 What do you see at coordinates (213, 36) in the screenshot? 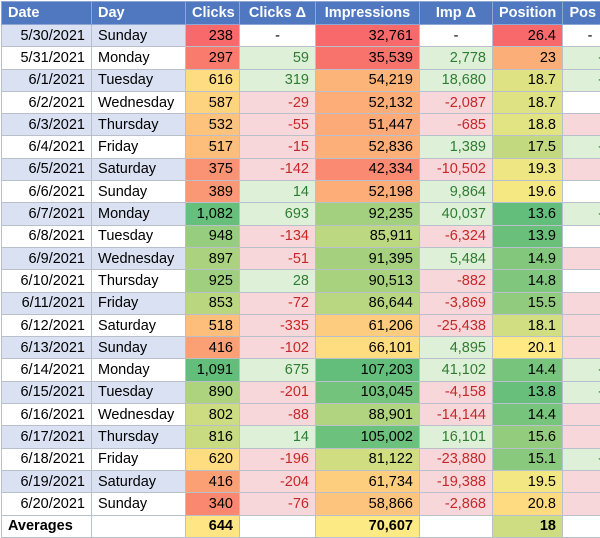
I see `clicks-cell: 238` at bounding box center [213, 36].